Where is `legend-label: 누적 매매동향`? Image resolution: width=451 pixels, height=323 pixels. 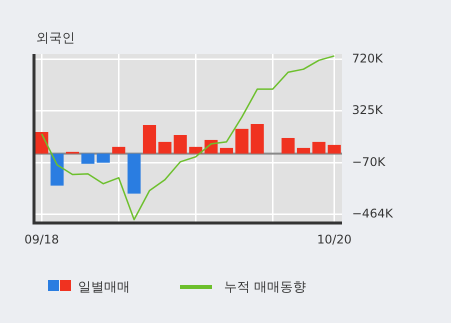
legend-label: 누적 매매동향 is located at coordinates (265, 287).